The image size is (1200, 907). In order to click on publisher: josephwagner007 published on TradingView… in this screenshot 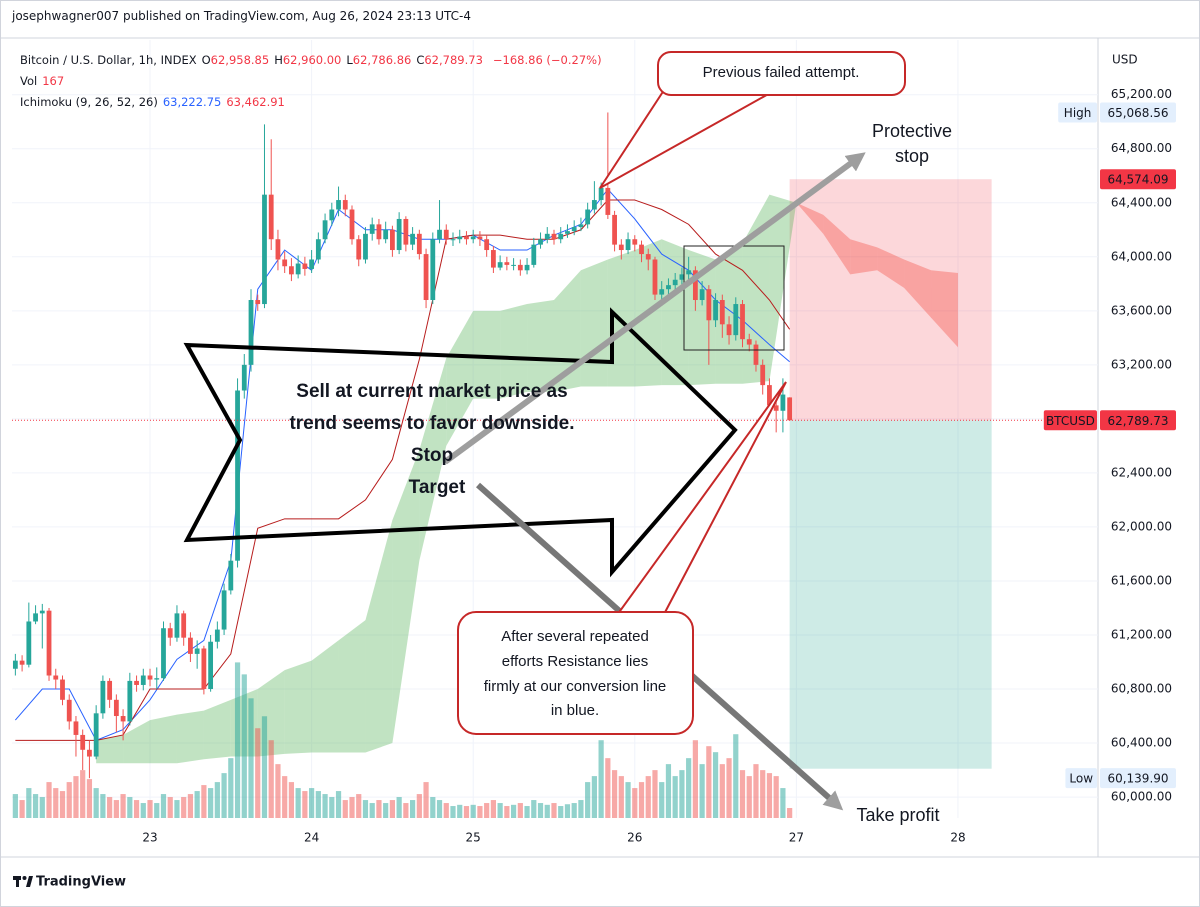, I will do `click(242, 16)`.